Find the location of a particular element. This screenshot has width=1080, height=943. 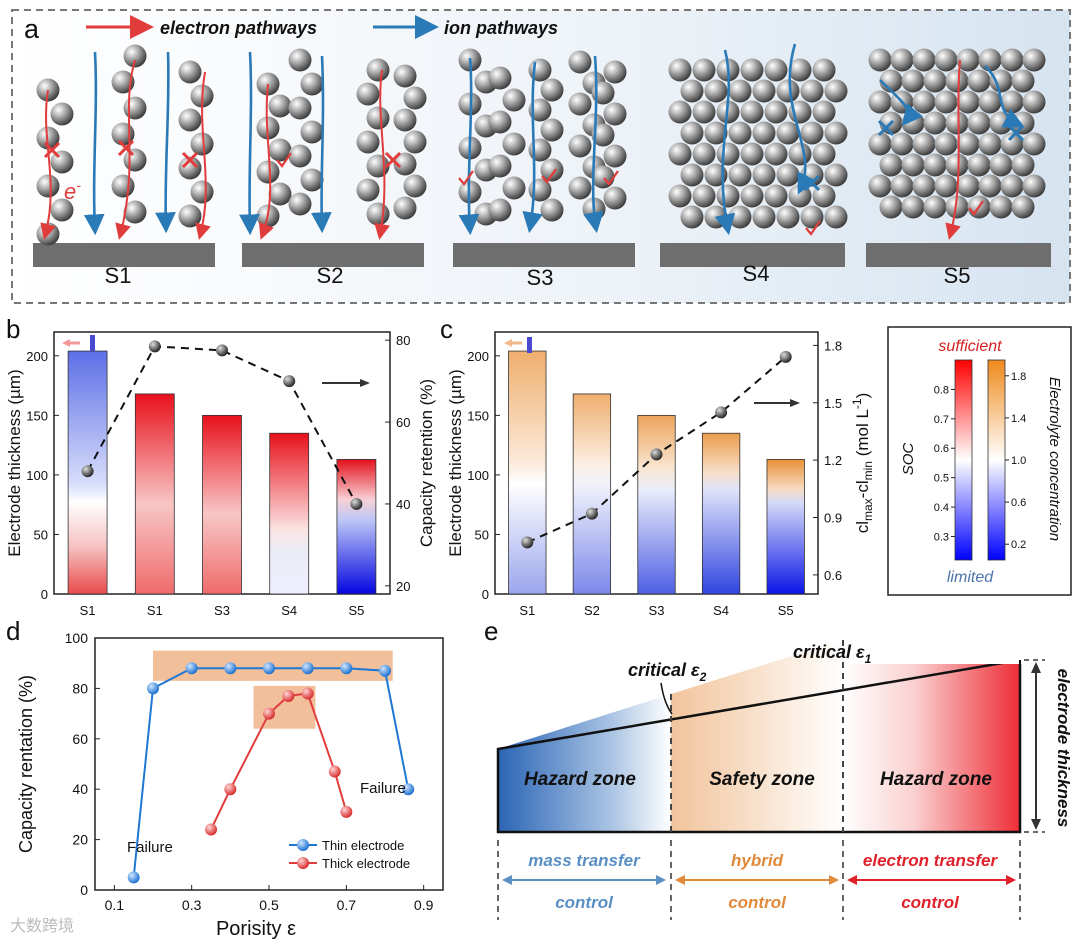

zone-left-label: Hazard zone is located at coordinates (580, 779).